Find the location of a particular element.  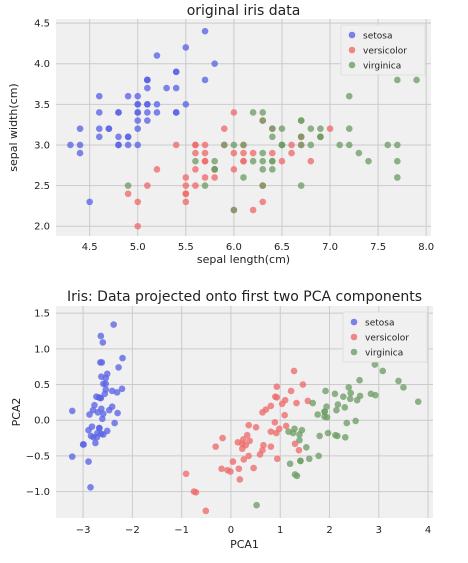

series-versicolor is located at coordinates (247, 441).